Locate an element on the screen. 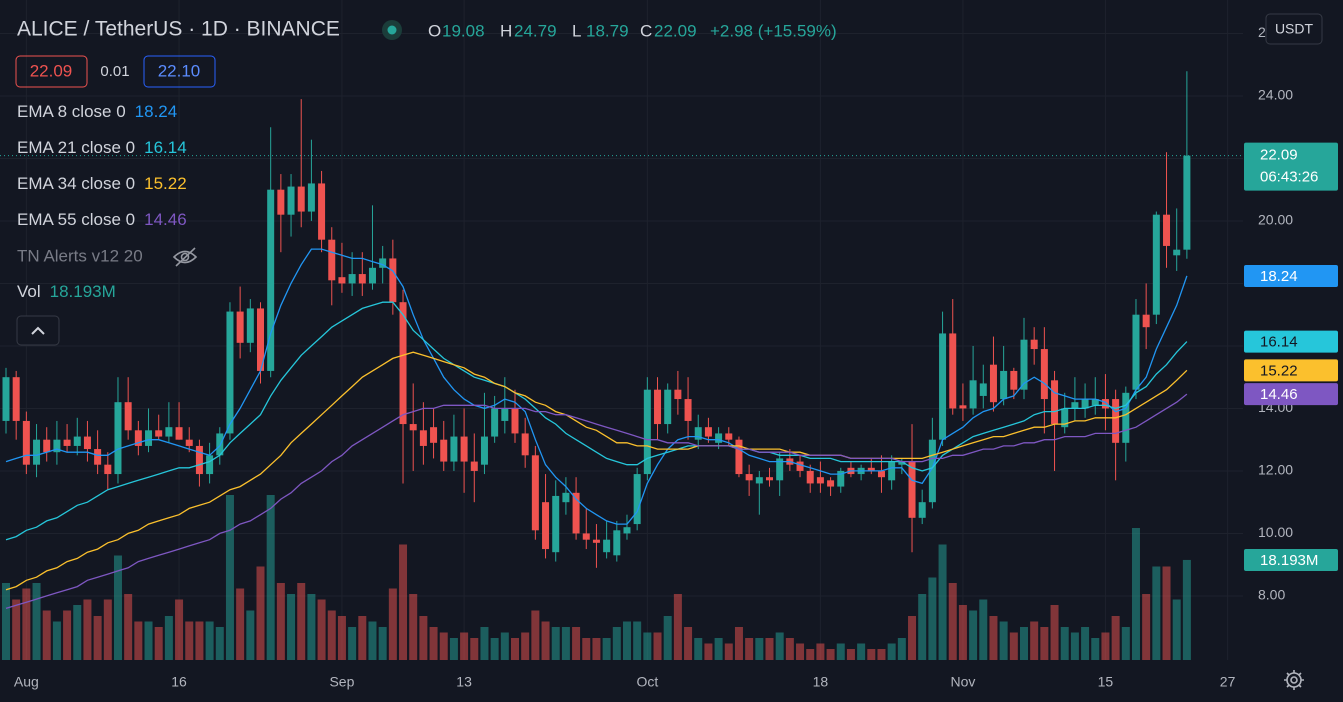 The image size is (1343, 702). currency-button: USDT is located at coordinates (1294, 29).